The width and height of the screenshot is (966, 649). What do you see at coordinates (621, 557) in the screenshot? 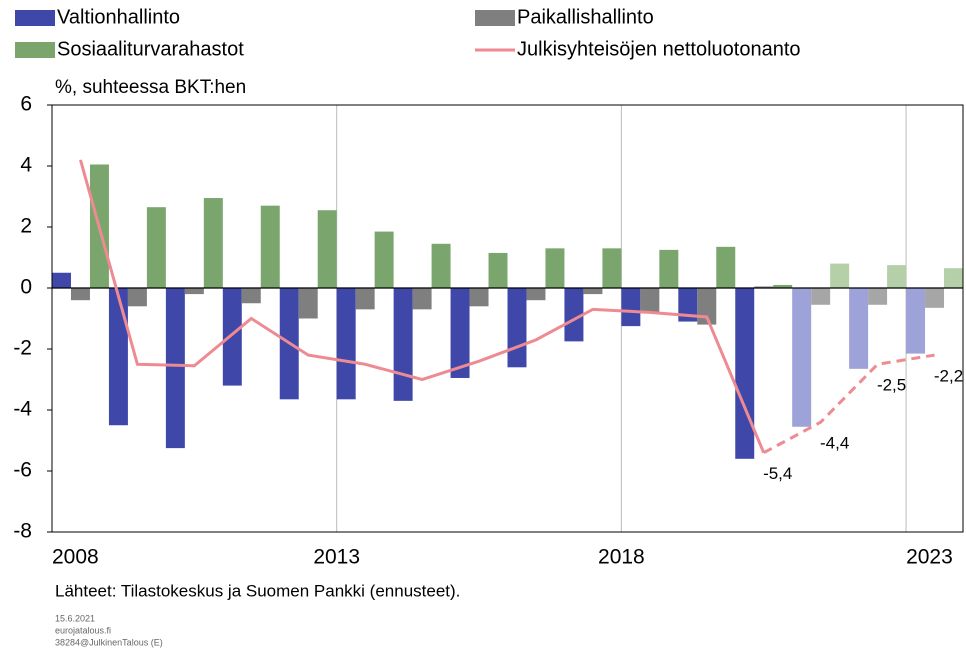
I see `x-tick-label: 2018` at bounding box center [621, 557].